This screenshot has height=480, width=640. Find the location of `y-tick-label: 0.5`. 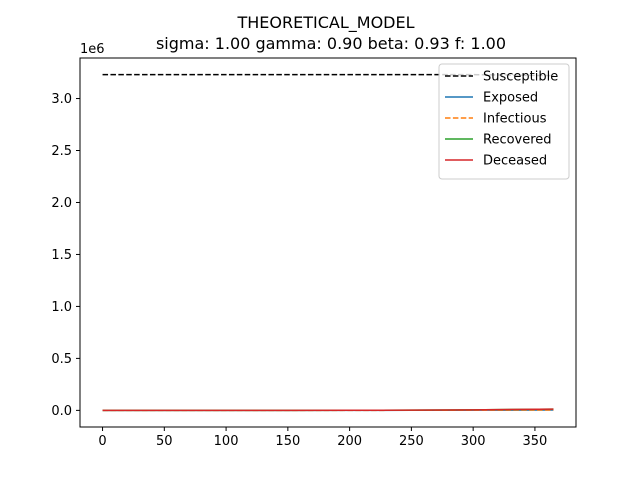

y-tick-label: 0.5 is located at coordinates (61, 359).